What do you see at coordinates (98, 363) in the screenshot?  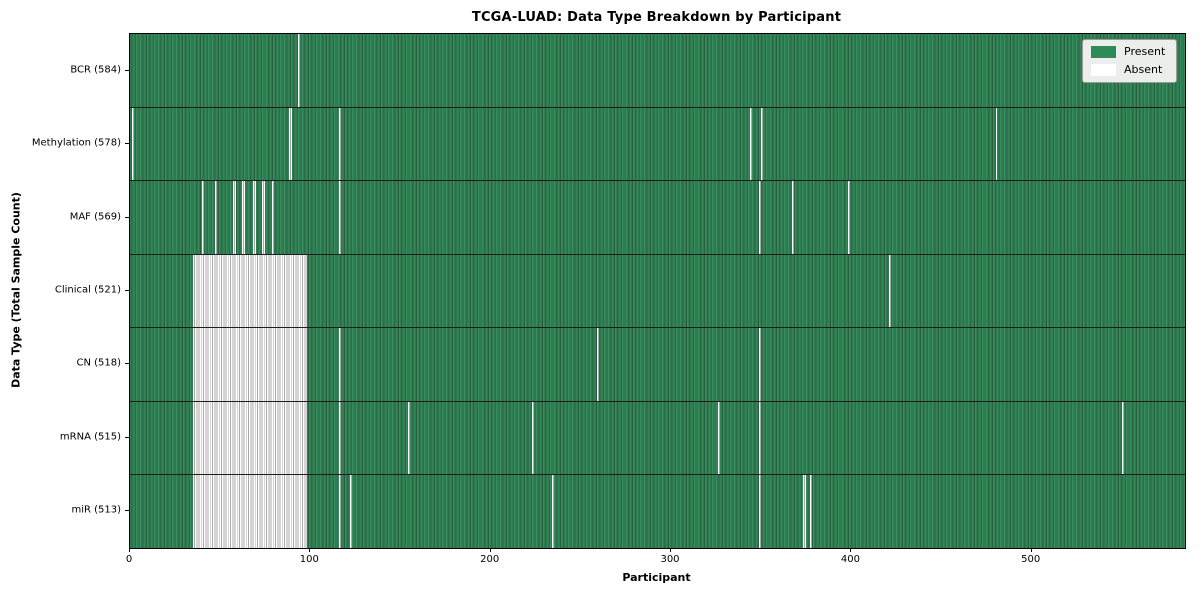 I see `y-tick-label: CN (518)` at bounding box center [98, 363].